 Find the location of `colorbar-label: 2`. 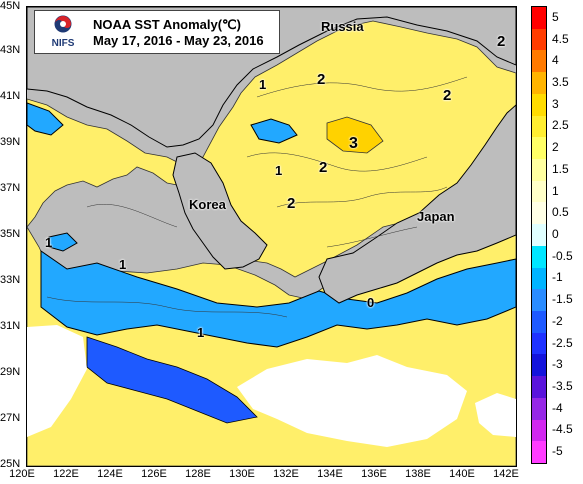

colorbar-label: 2 is located at coordinates (555, 147).